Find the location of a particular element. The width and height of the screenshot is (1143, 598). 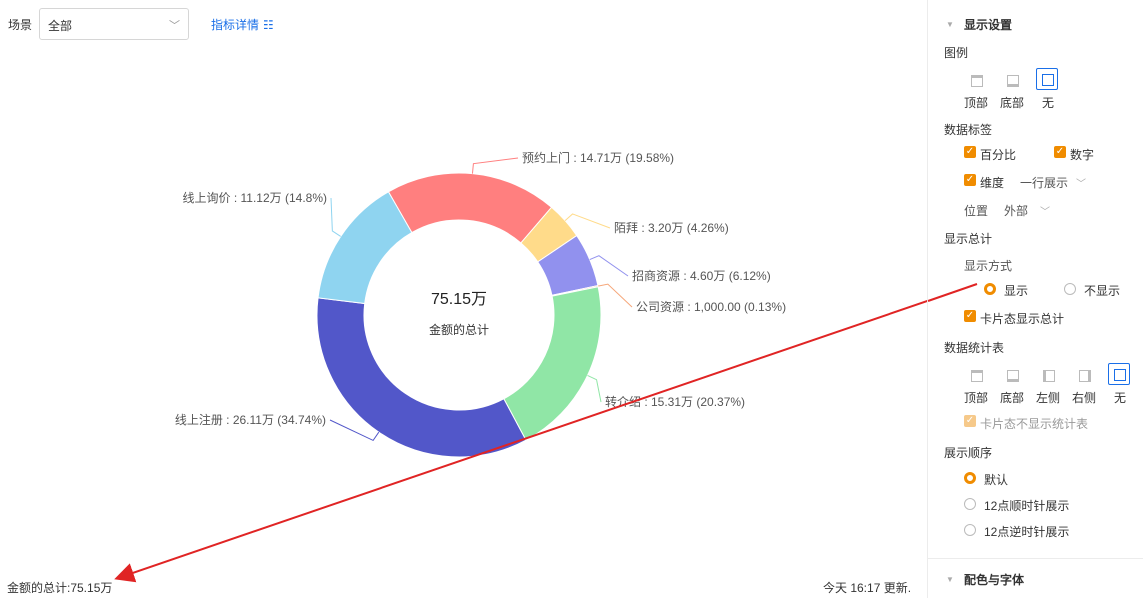

layout-right-icon is located at coordinates (1085, 376).